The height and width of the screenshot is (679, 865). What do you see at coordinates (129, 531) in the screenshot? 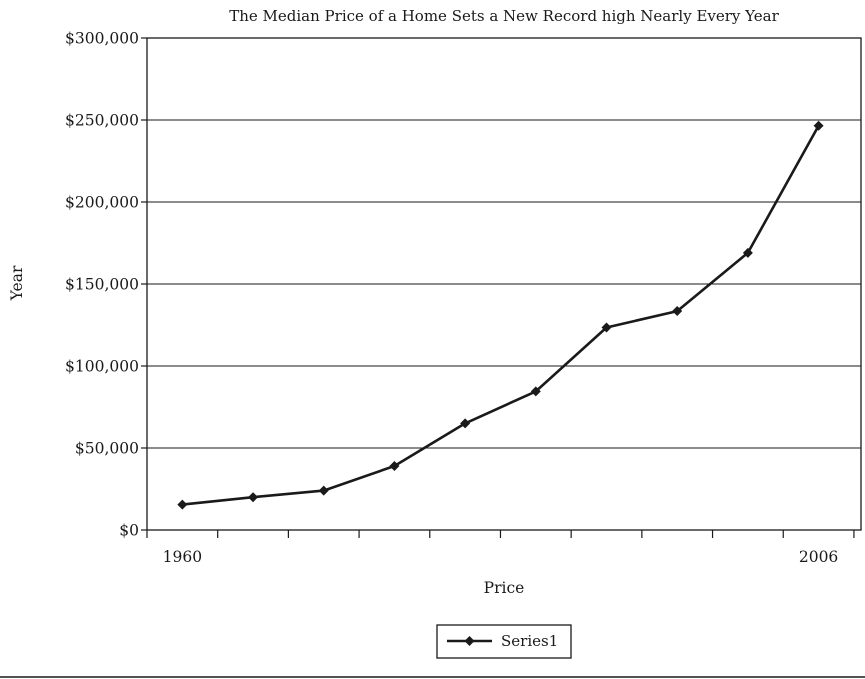
I see `y-tick-label: $0` at bounding box center [129, 531].